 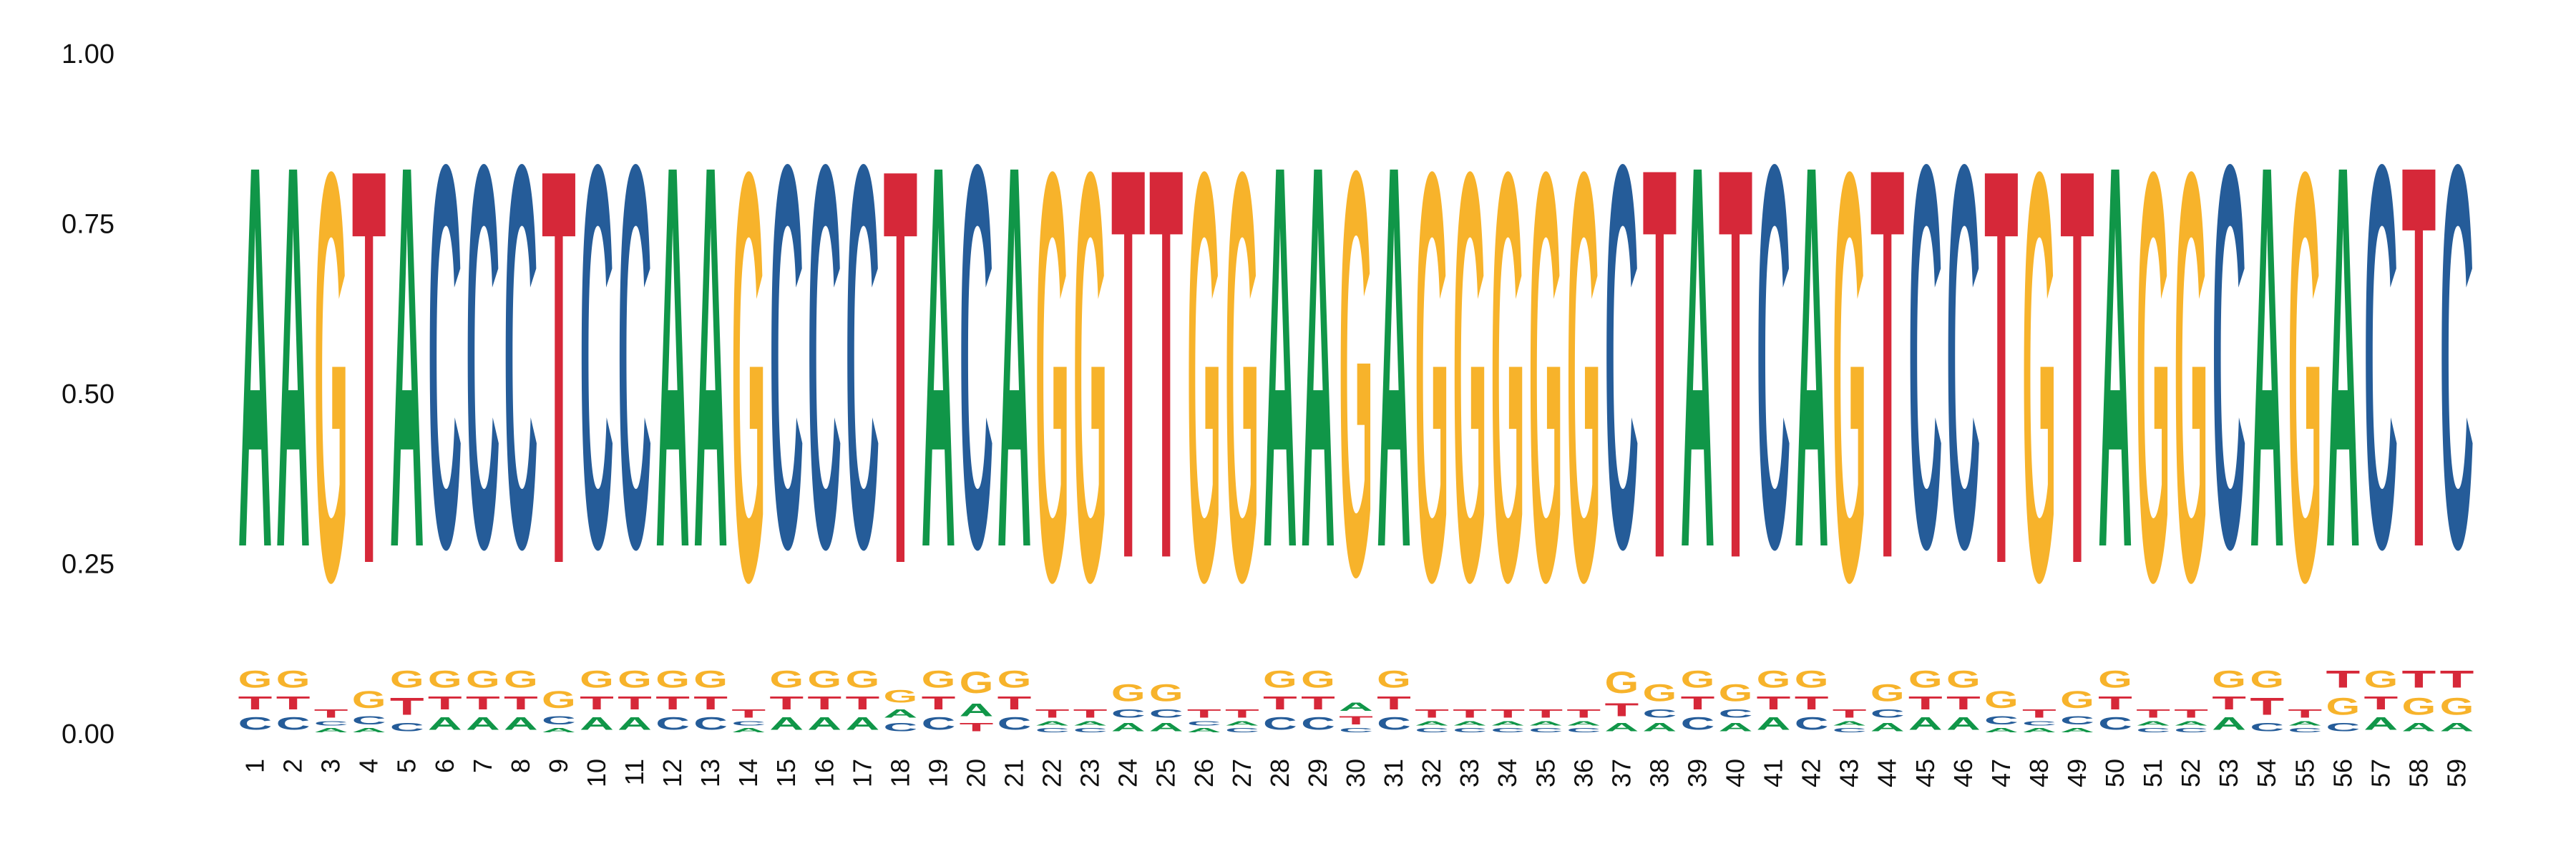 I want to click on x-tick-label: 21, so click(x=1014, y=773).